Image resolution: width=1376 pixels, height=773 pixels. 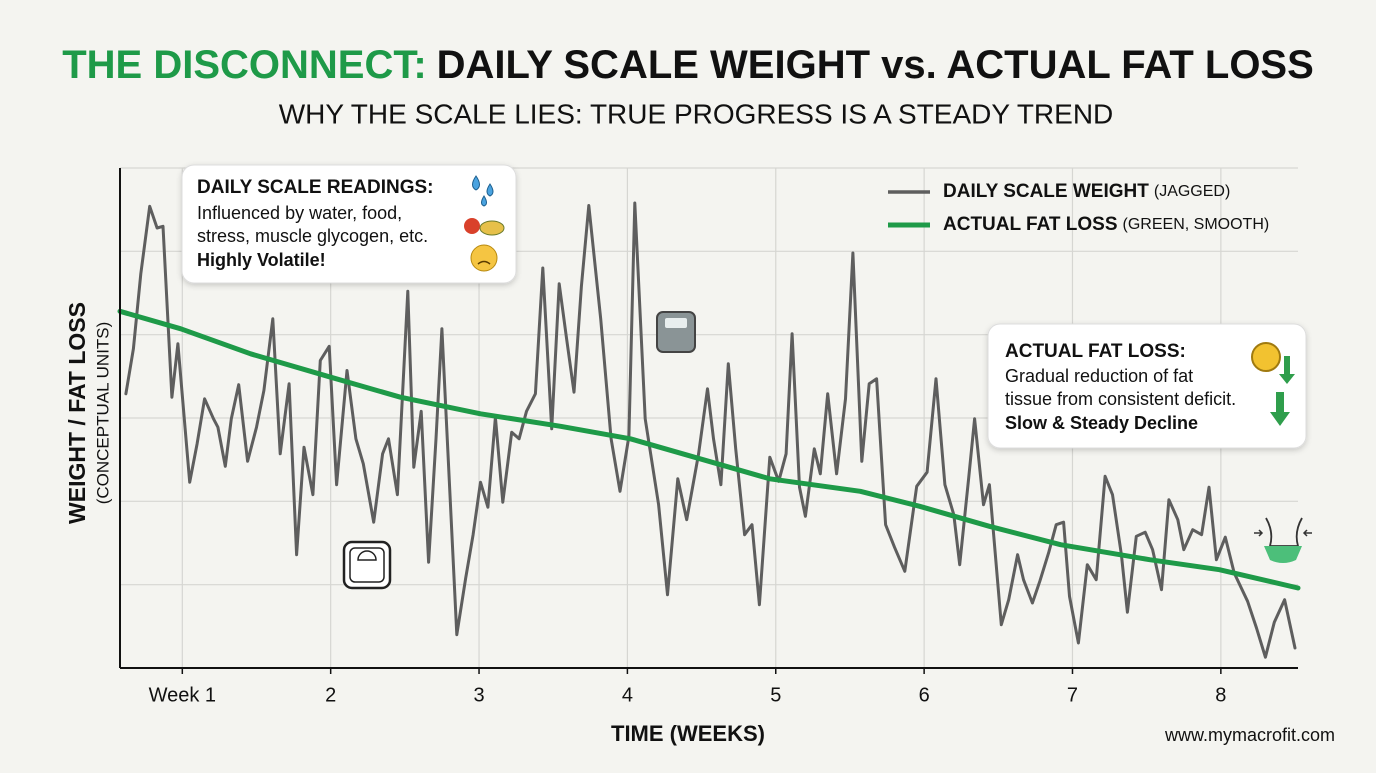 I want to click on callout-line: stress, muscle glycogen, etc., so click(x=312, y=236).